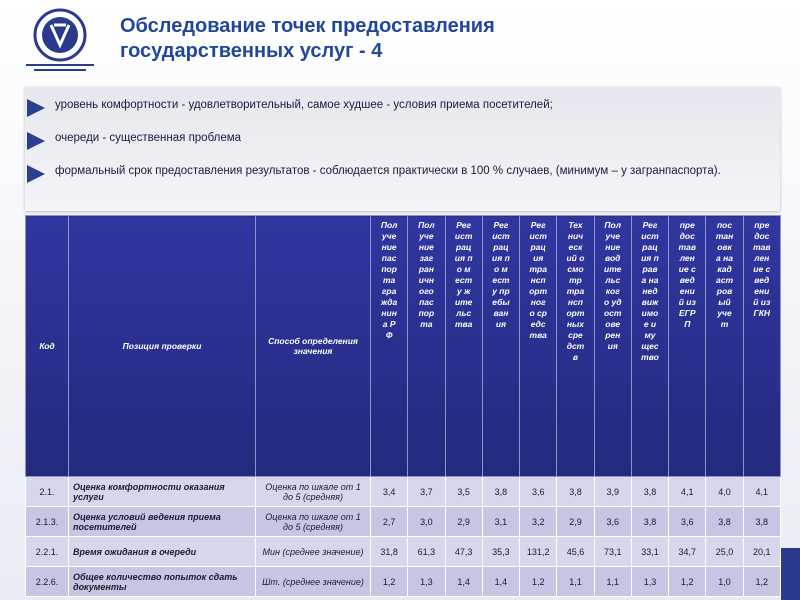  What do you see at coordinates (47, 346) in the screenshot?
I see `column-header: Код` at bounding box center [47, 346].